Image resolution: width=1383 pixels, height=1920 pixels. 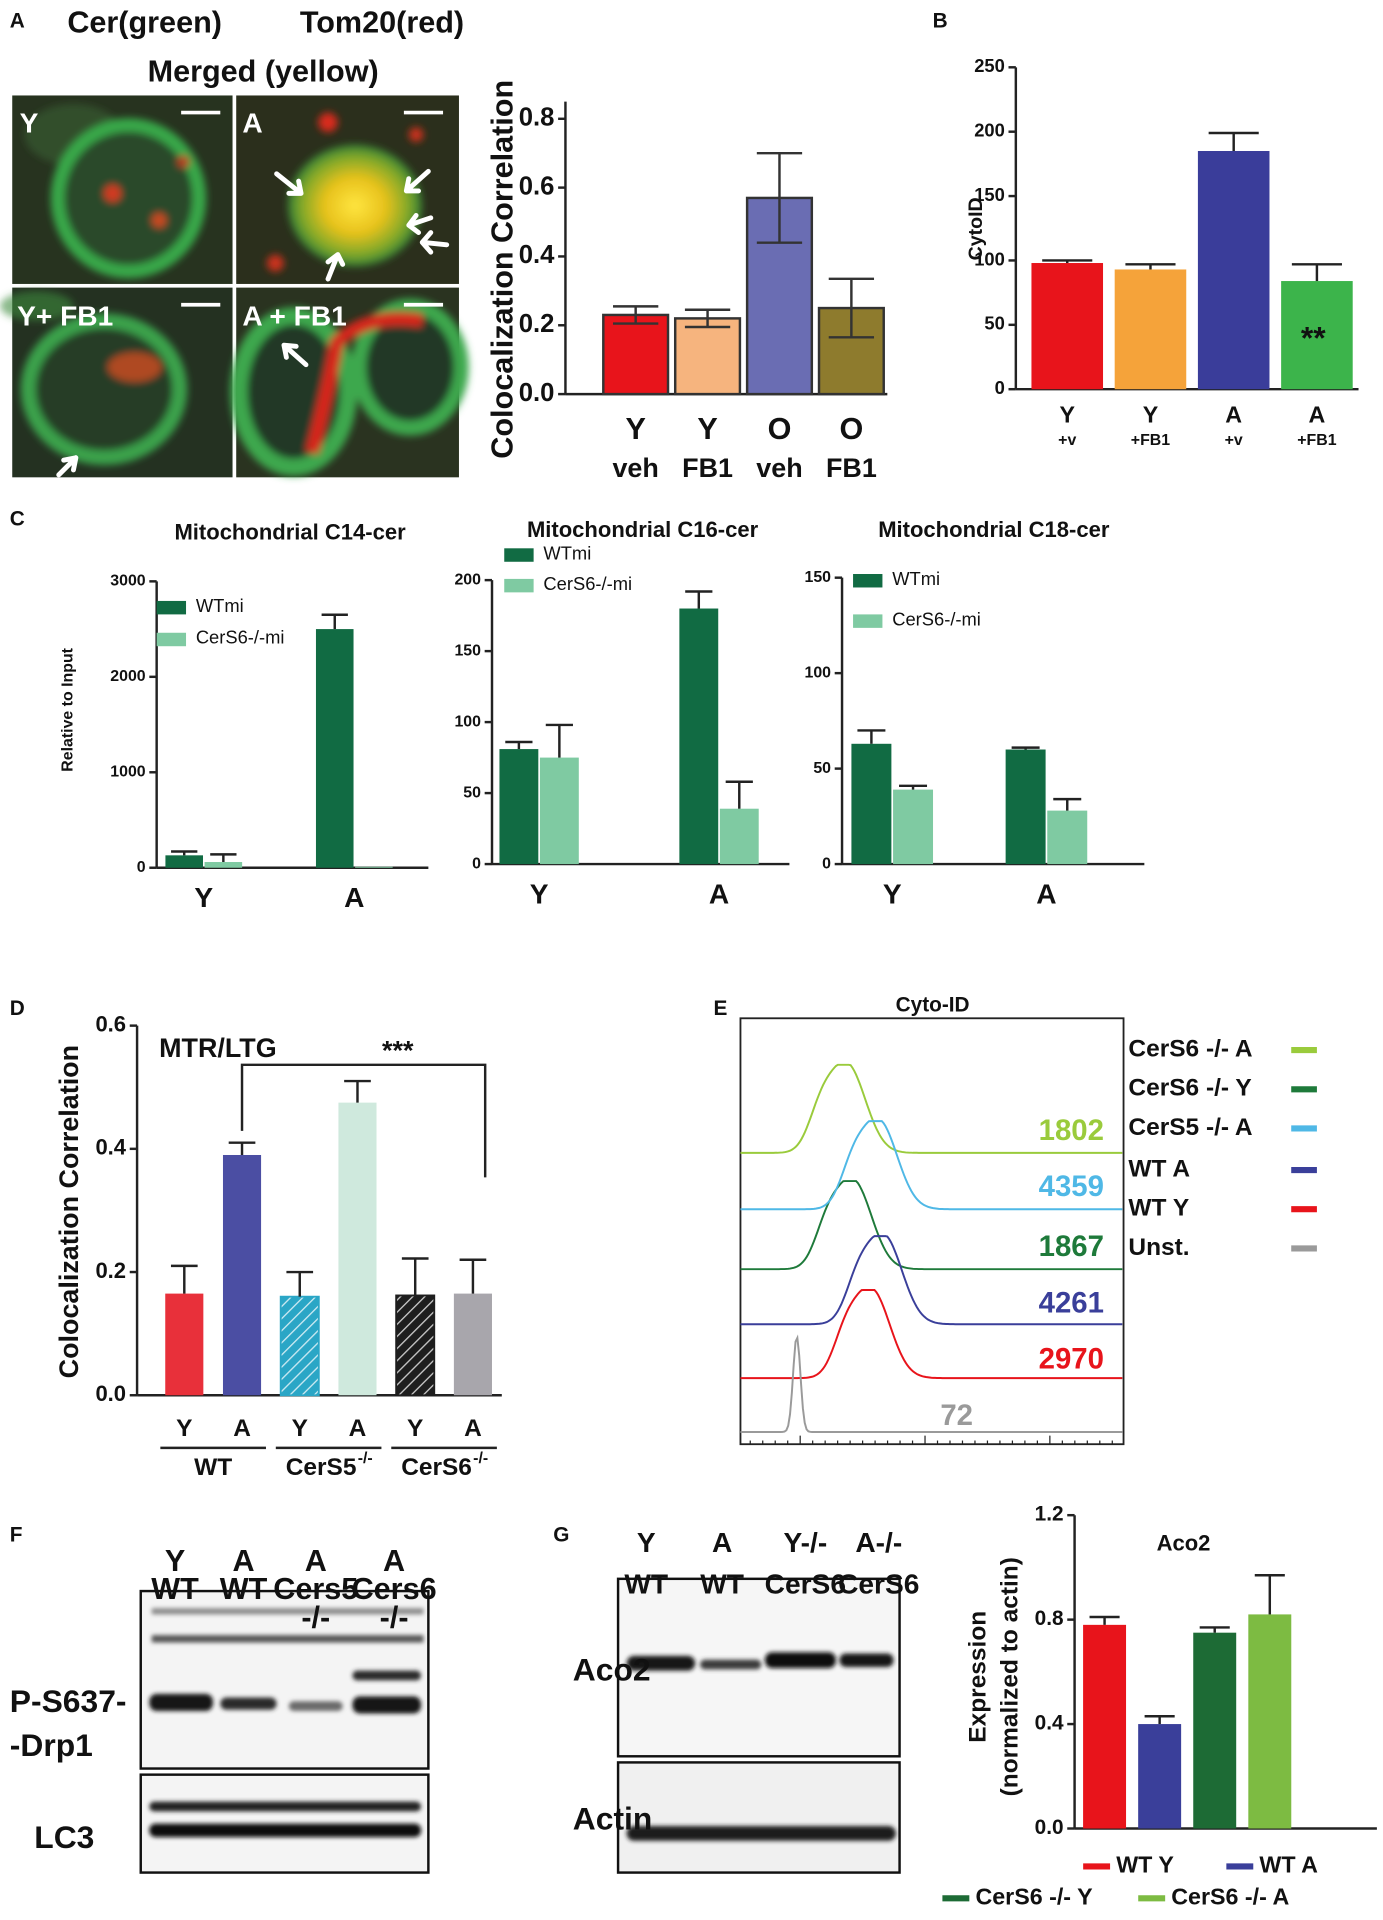 I want to click on y-tick-label: 0.2, so click(x=110, y=1270).